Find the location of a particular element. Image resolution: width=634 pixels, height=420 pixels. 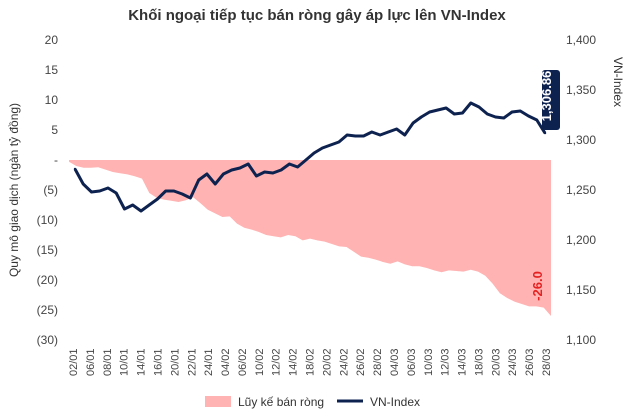

vnindex-last-badge: 1,306.86 is located at coordinates (549, 100).